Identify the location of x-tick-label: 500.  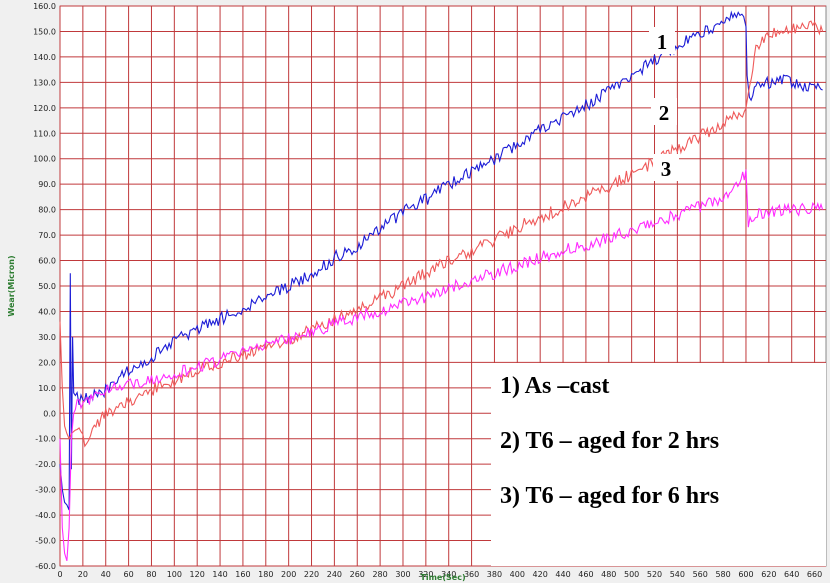
(631, 574).